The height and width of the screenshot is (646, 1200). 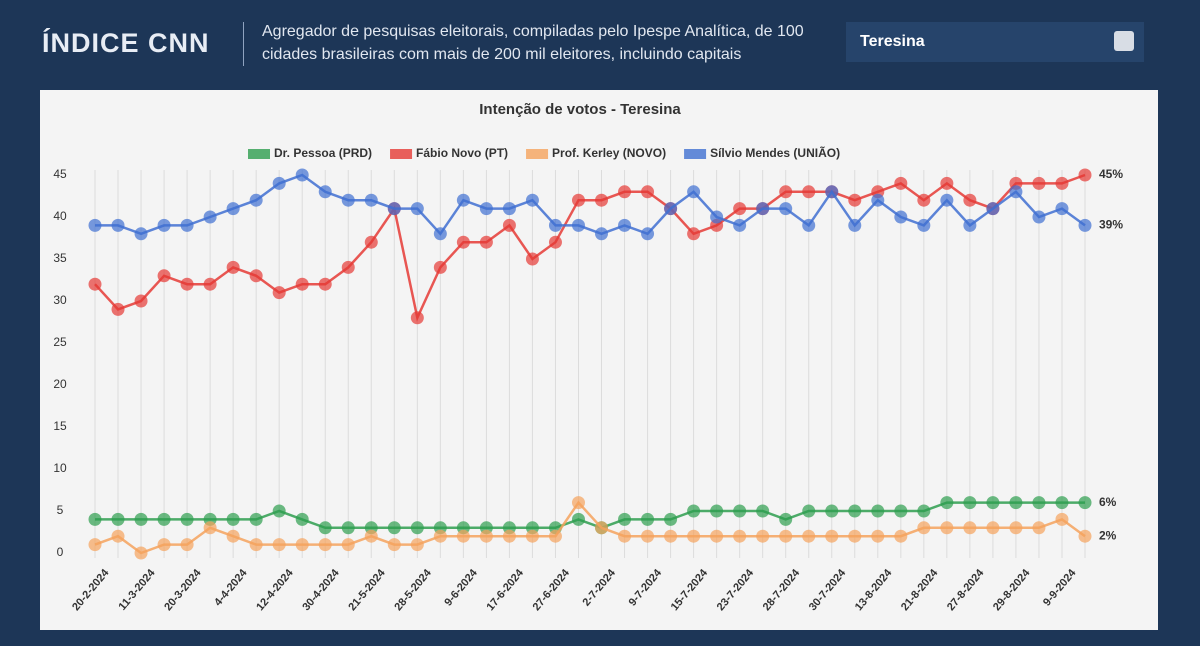 I want to click on chart-title: Intenção de votos - Teresina, so click(x=580, y=109).